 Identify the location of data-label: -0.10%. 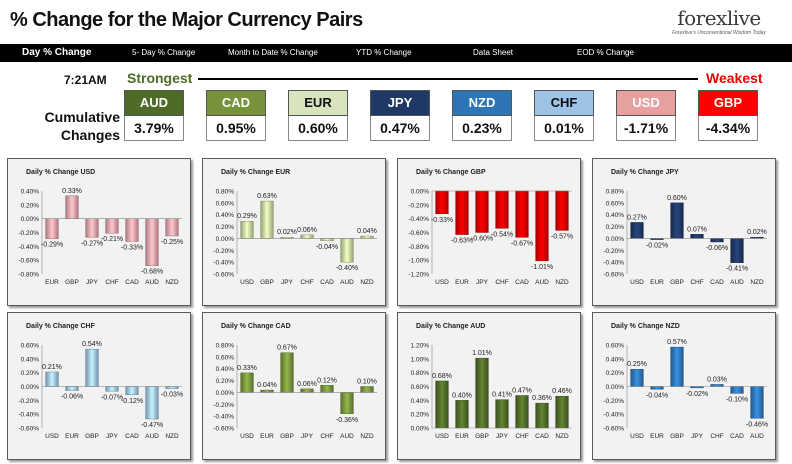
(737, 399).